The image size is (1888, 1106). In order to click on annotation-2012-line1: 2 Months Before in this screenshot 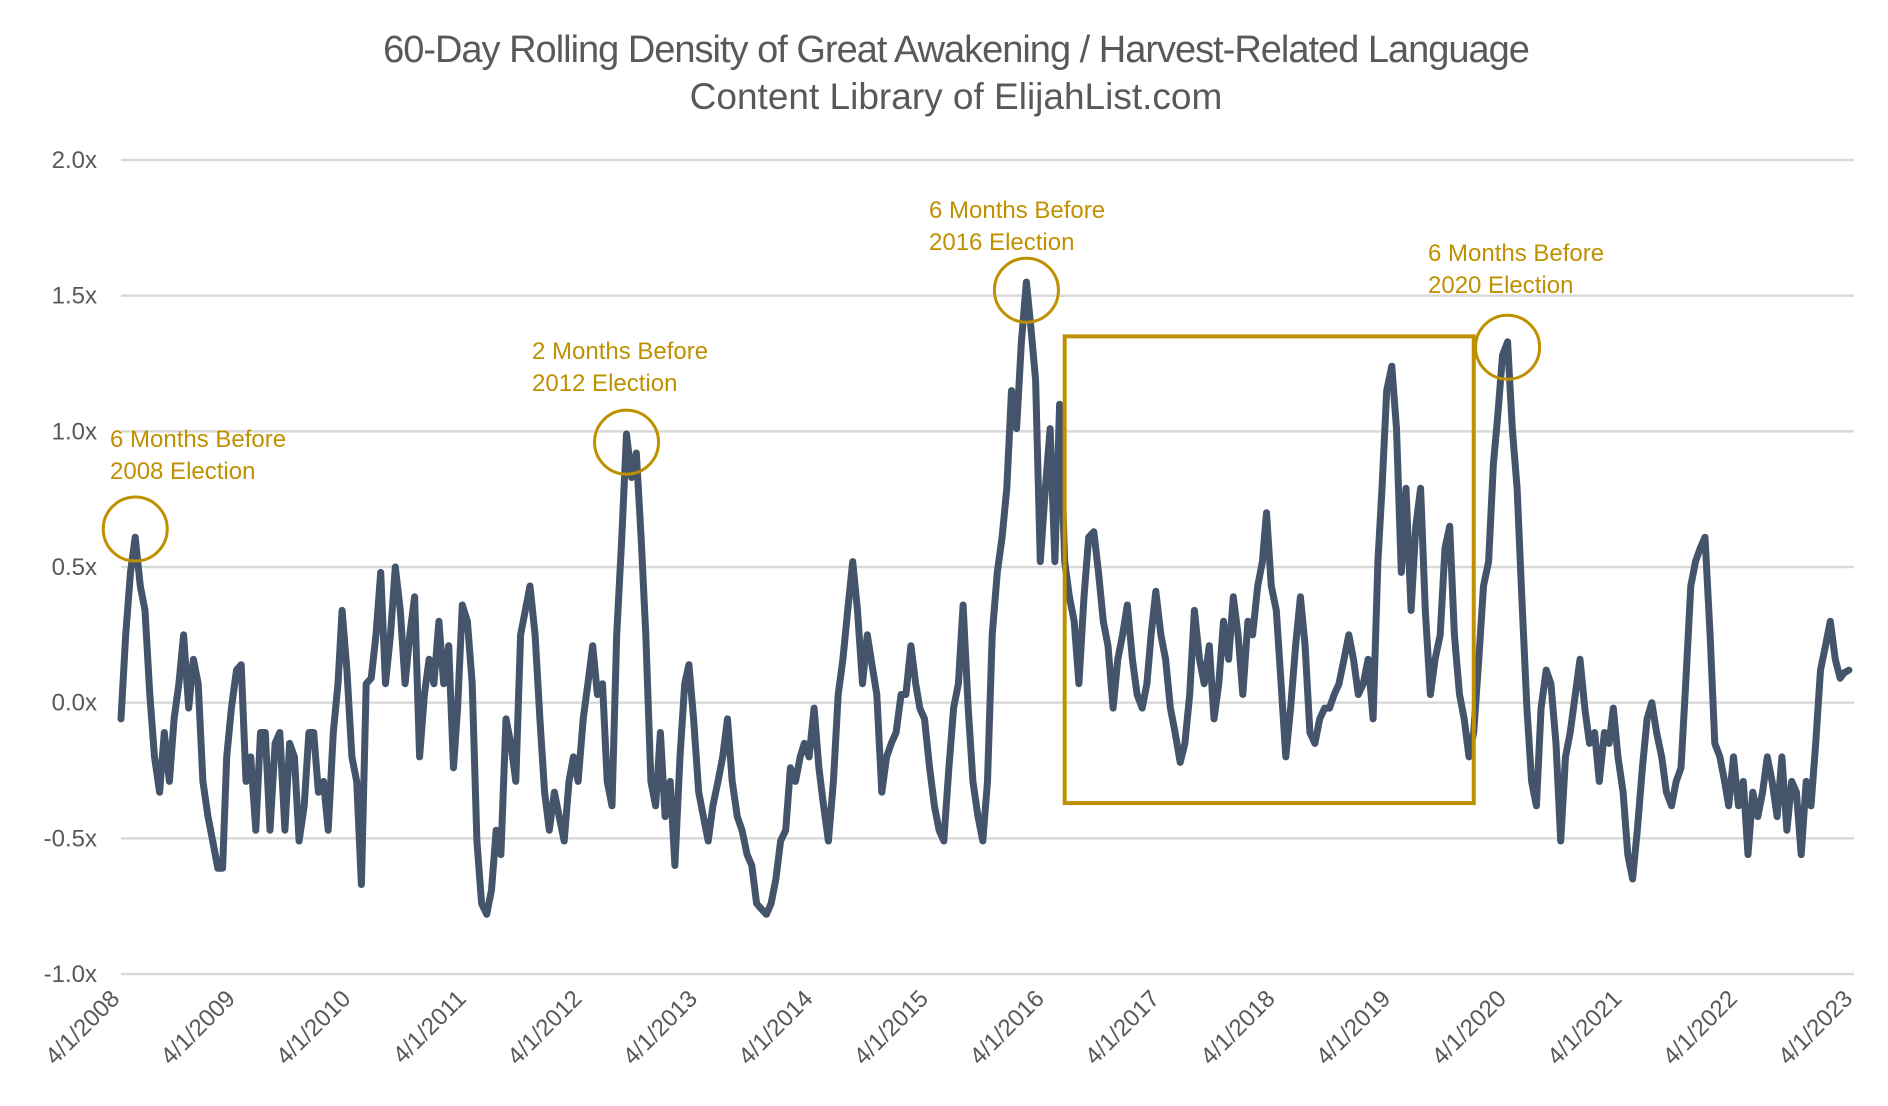, I will do `click(620, 351)`.